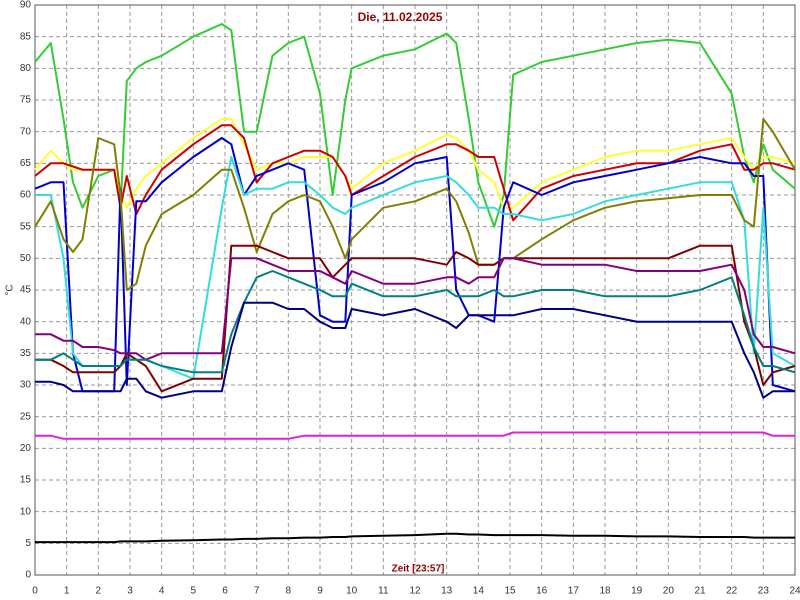  I want to click on y-tick-label: 90, so click(26, 5).